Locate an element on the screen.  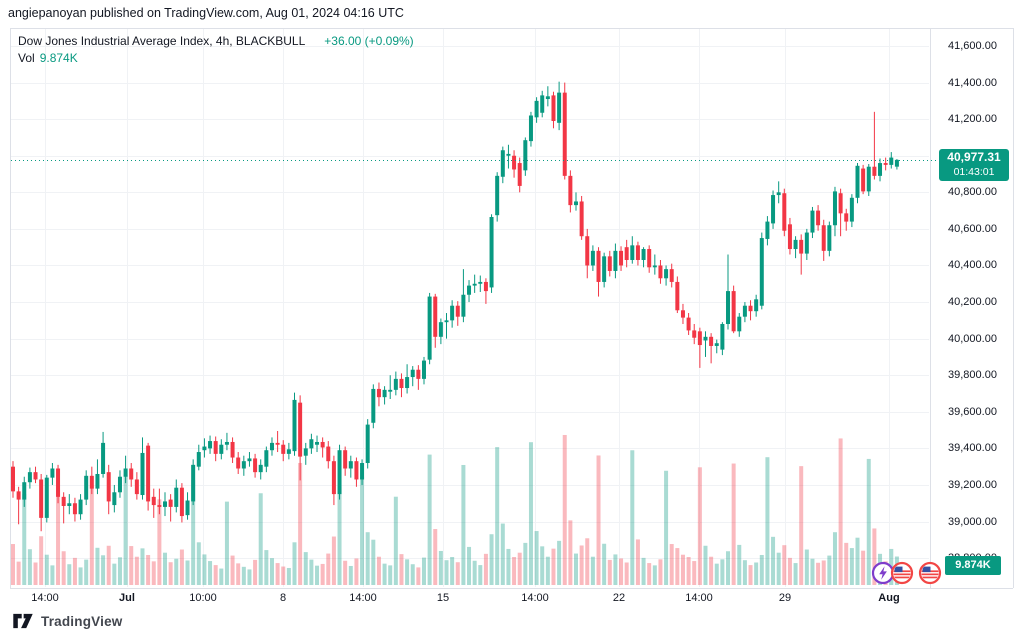
time-tick-label: Jul is located at coordinates (127, 598).